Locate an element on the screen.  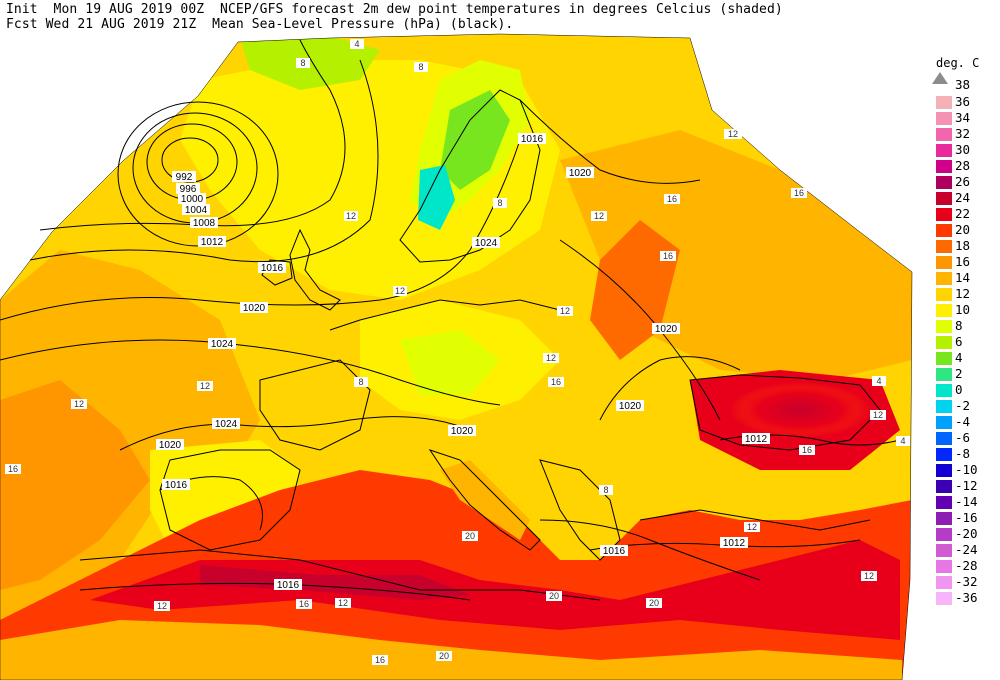
legend-entry: 32 is located at coordinates (964, 134).